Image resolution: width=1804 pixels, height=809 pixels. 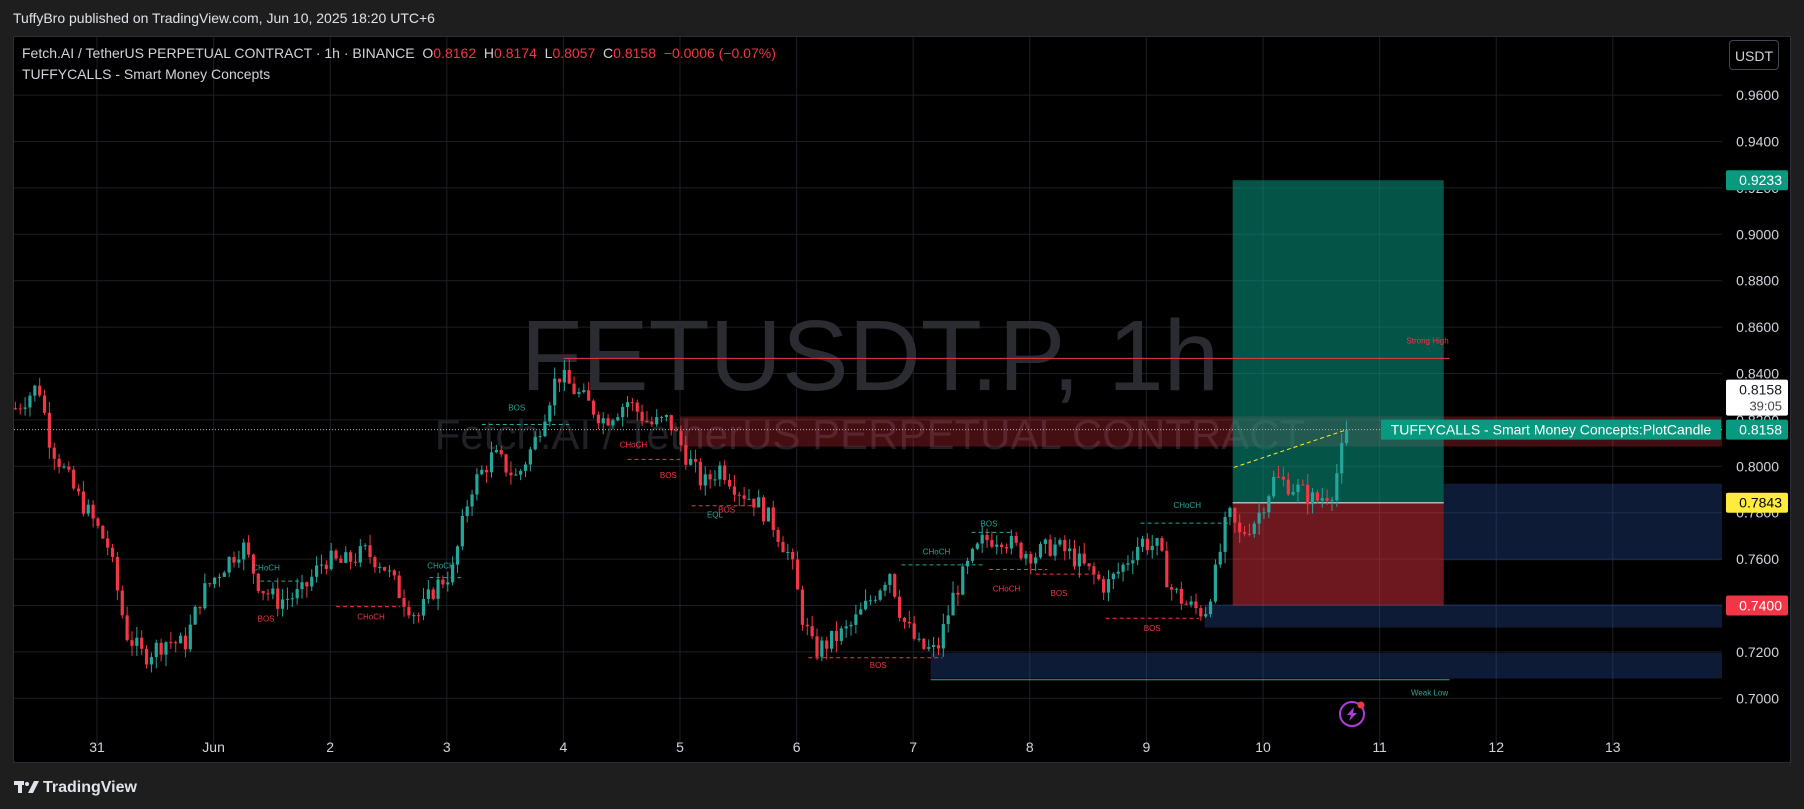 I want to click on y-tick-label: 0.8000, so click(x=1757, y=466).